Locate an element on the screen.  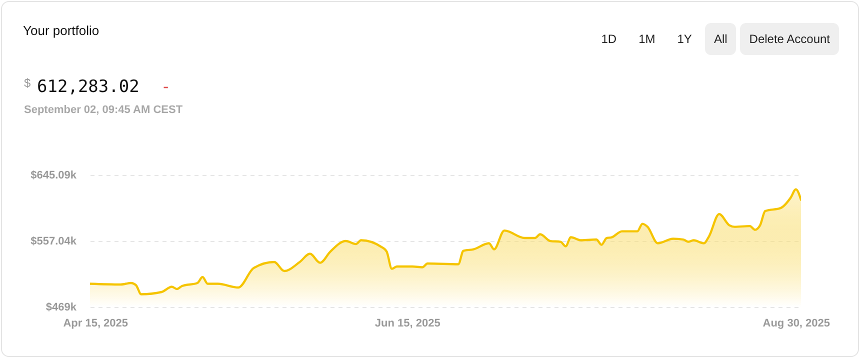
y-tick-label: $557.04k is located at coordinates (54, 242).